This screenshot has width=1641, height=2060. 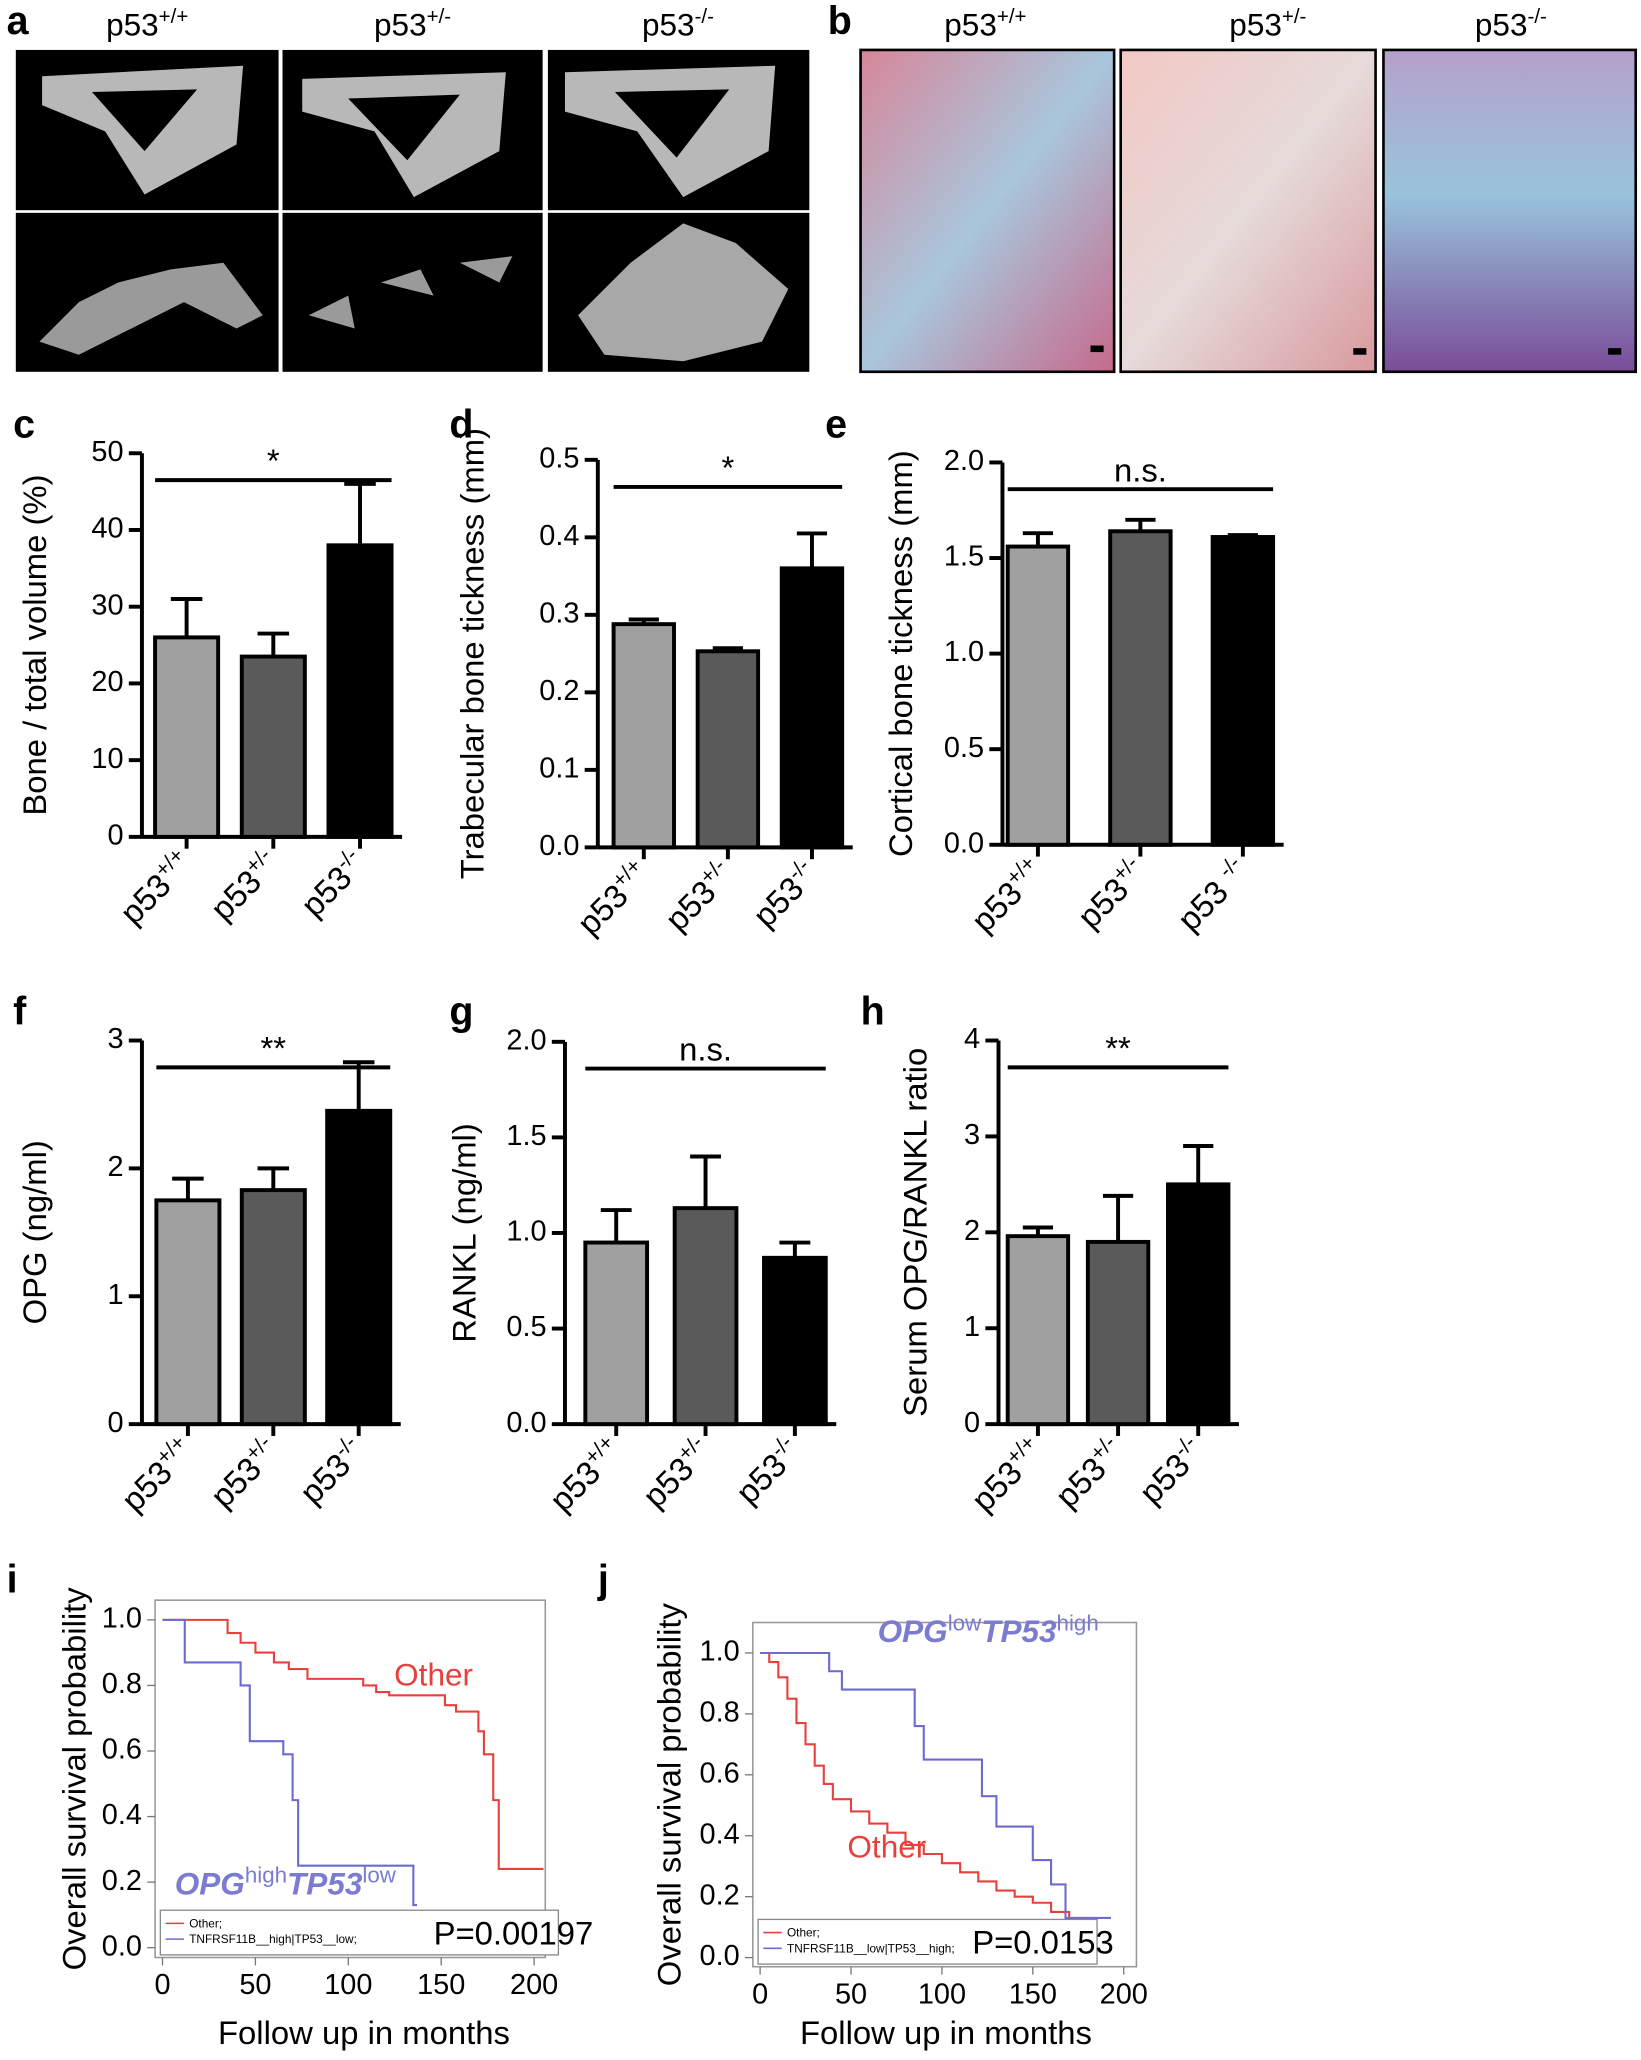 What do you see at coordinates (107, 682) in the screenshot?
I see `y-tick-label: 20` at bounding box center [107, 682].